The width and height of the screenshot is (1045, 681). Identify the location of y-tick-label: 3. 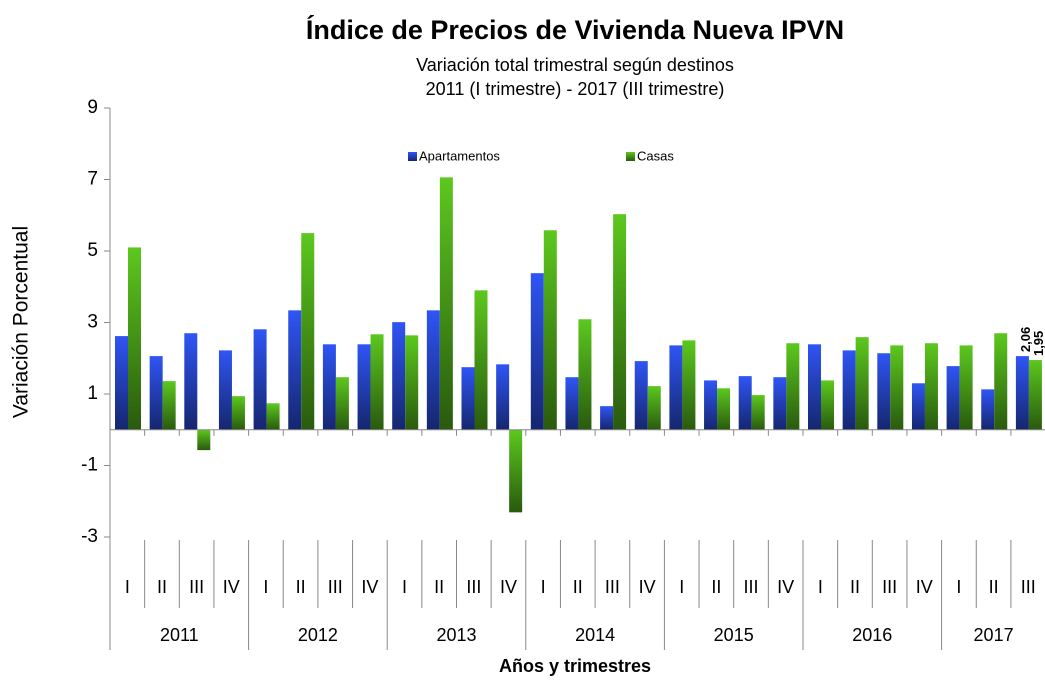
(92, 322).